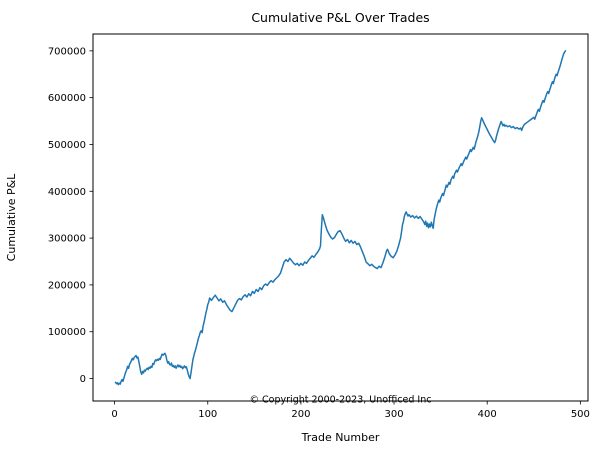 This screenshot has height=455, width=610. I want to click on x-tick-label: 300, so click(394, 414).